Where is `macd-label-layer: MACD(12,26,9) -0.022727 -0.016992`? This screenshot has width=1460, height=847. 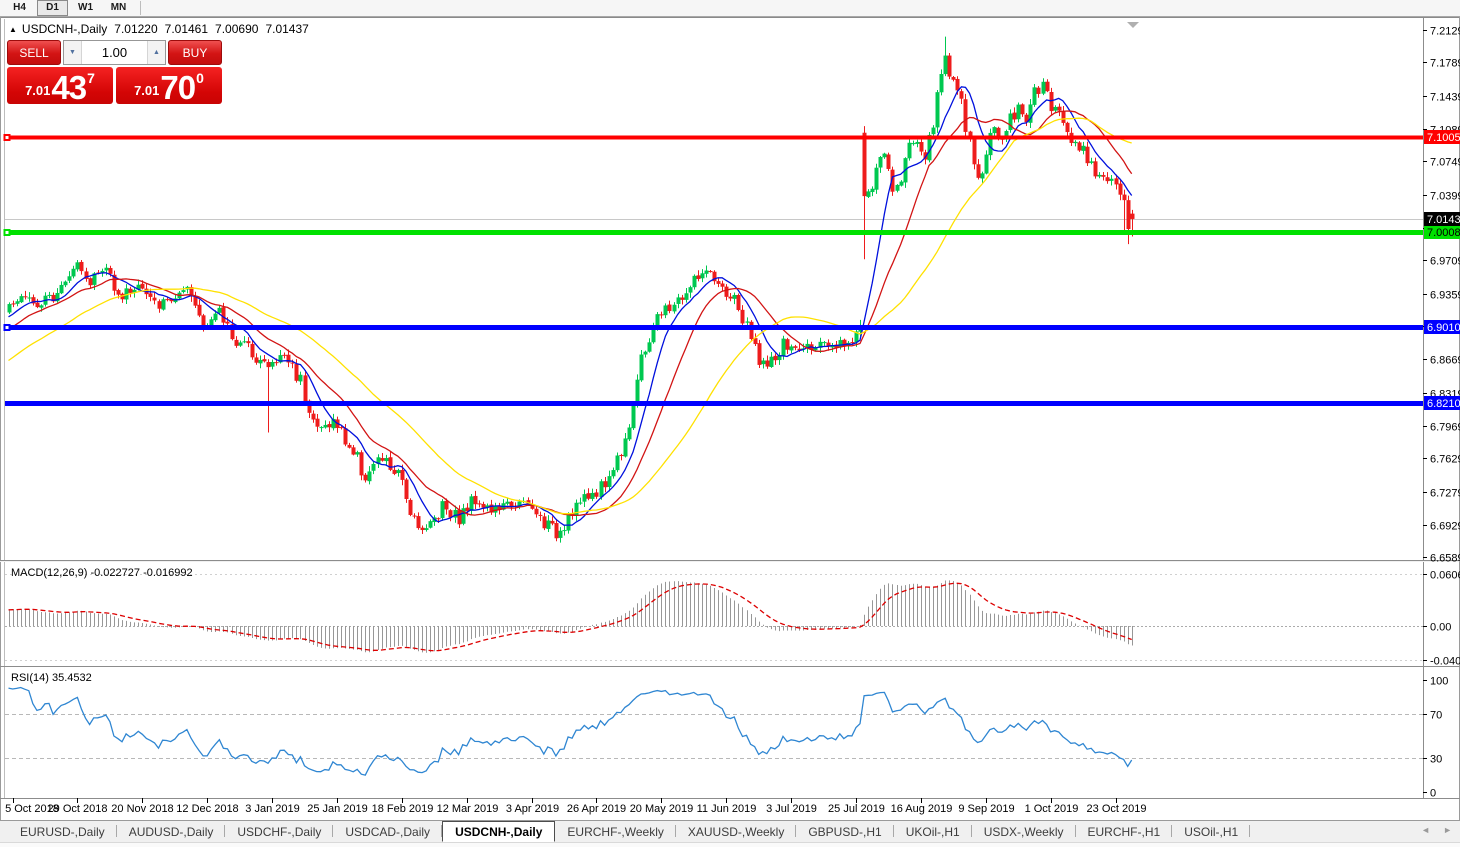
macd-label-layer: MACD(12,26,9) -0.022727 -0.016992 is located at coordinates (102, 573).